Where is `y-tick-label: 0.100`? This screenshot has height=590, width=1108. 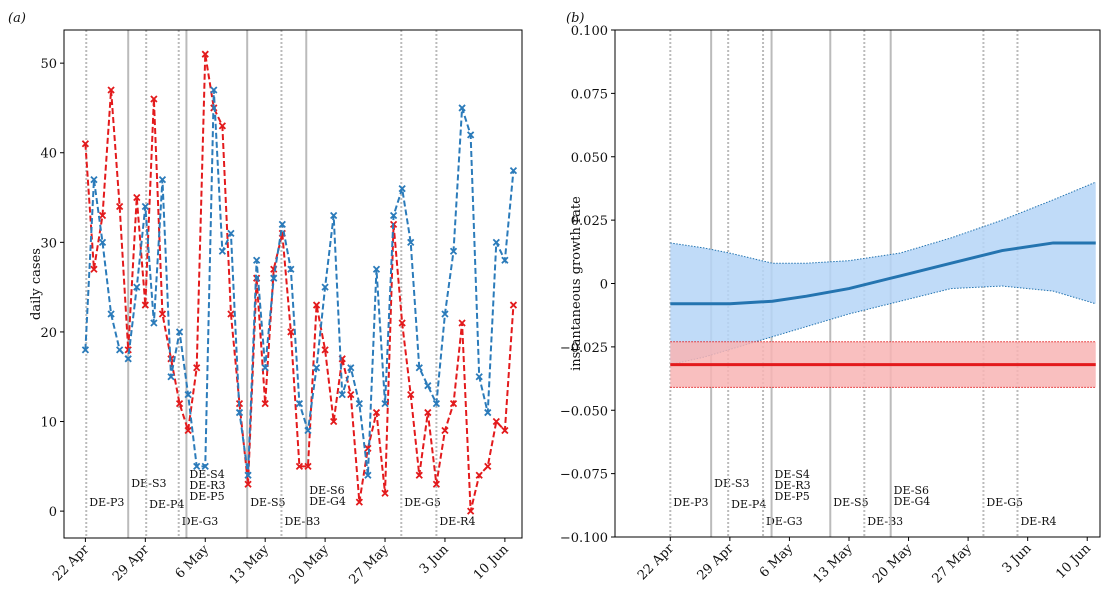 y-tick-label: 0.100 is located at coordinates (589, 31).